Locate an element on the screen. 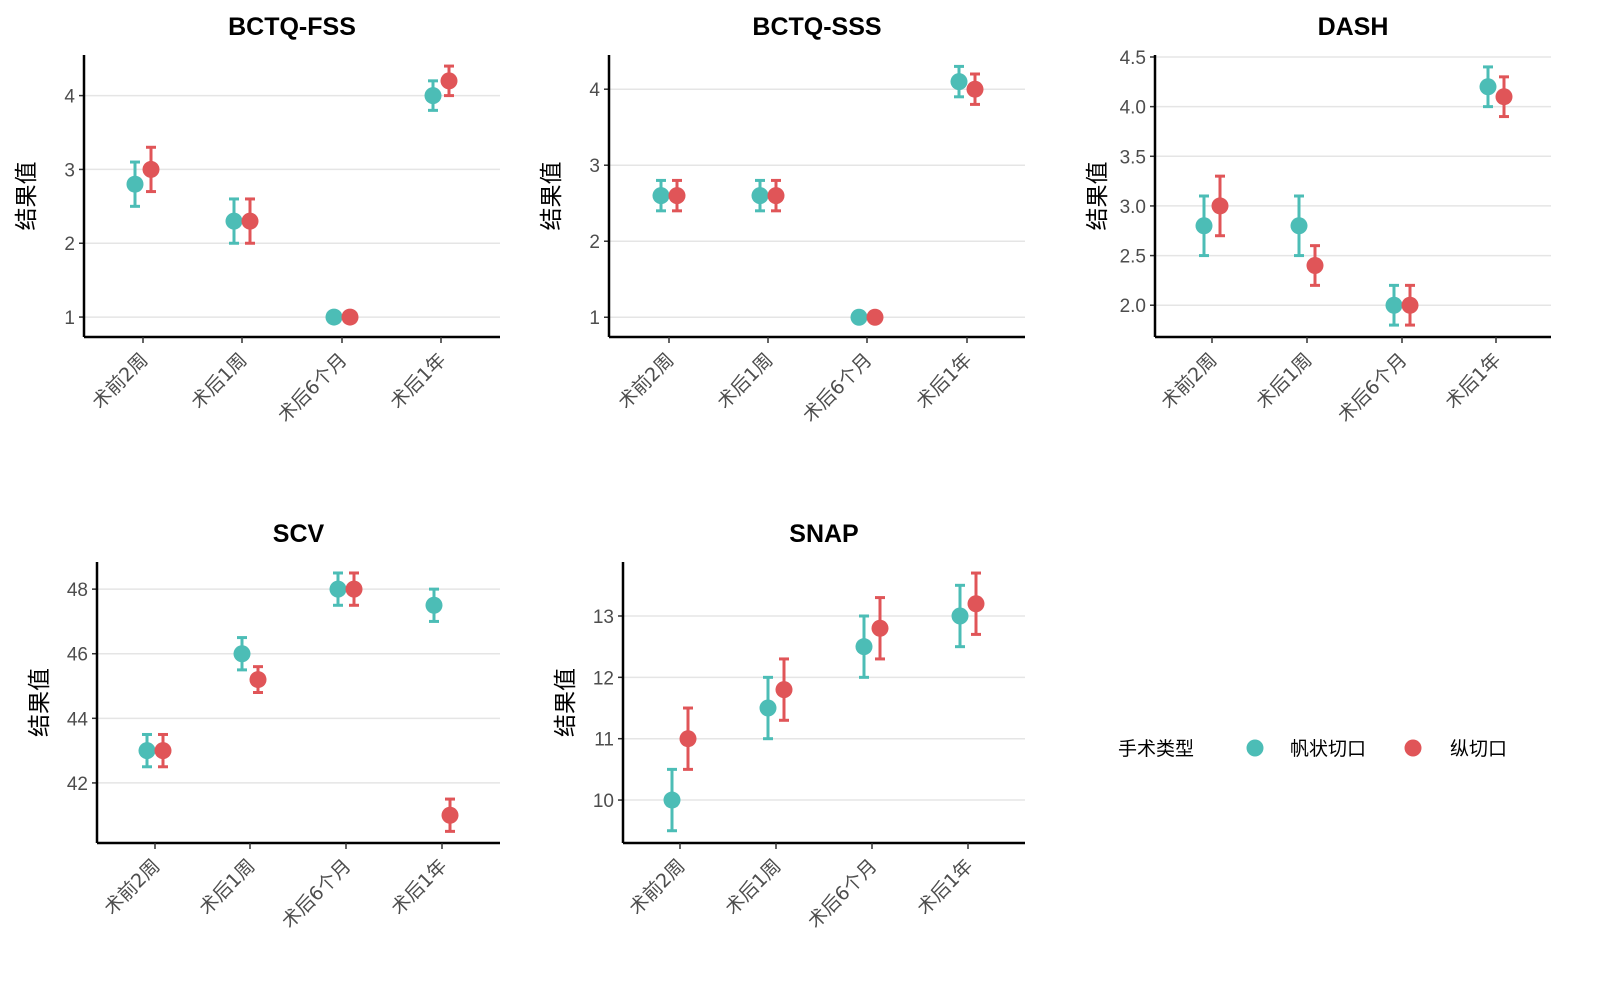  panel-title: BCTQ-FSS is located at coordinates (292, 27).